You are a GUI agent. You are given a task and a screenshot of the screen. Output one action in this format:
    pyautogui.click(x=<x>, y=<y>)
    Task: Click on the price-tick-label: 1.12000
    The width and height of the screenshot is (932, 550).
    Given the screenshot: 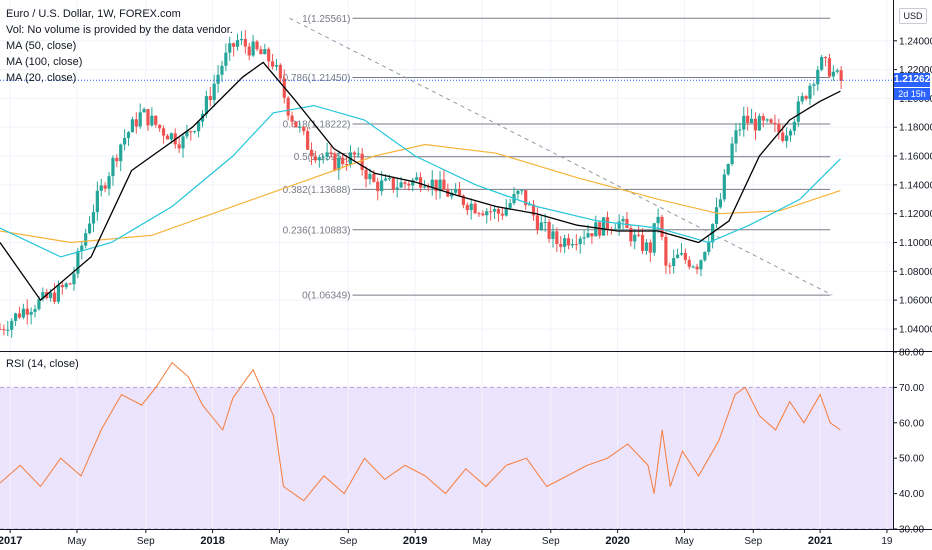 What is the action you would take?
    pyautogui.click(x=915, y=214)
    